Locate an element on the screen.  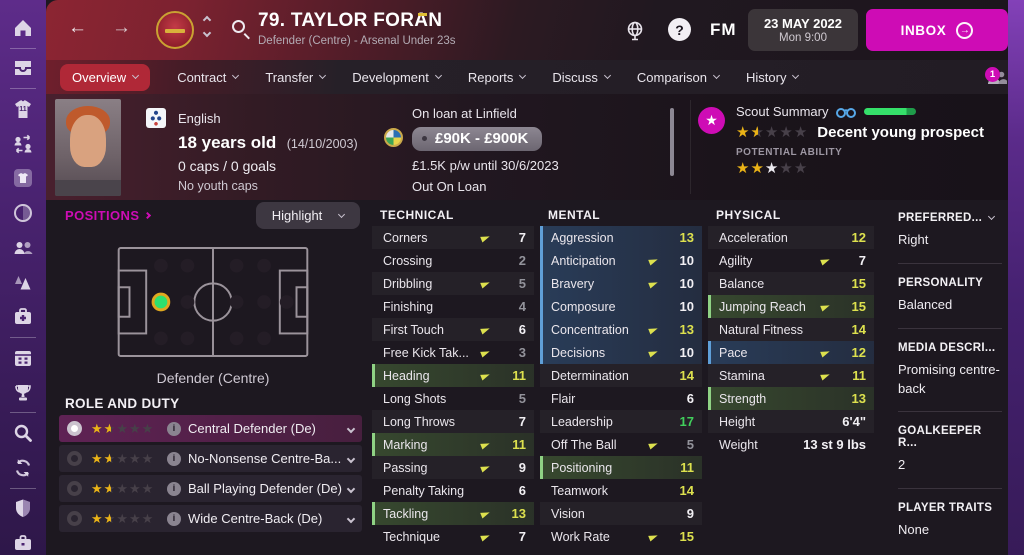
nav-training-icon is located at coordinates (23, 283).